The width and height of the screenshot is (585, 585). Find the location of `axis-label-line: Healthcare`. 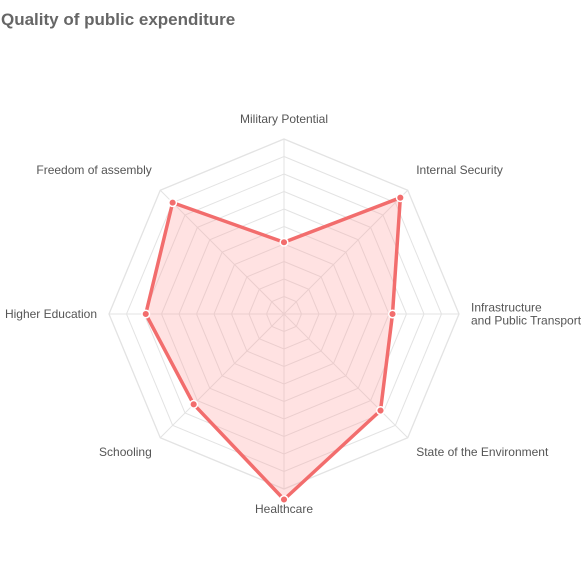

axis-label-line: Healthcare is located at coordinates (284, 509).